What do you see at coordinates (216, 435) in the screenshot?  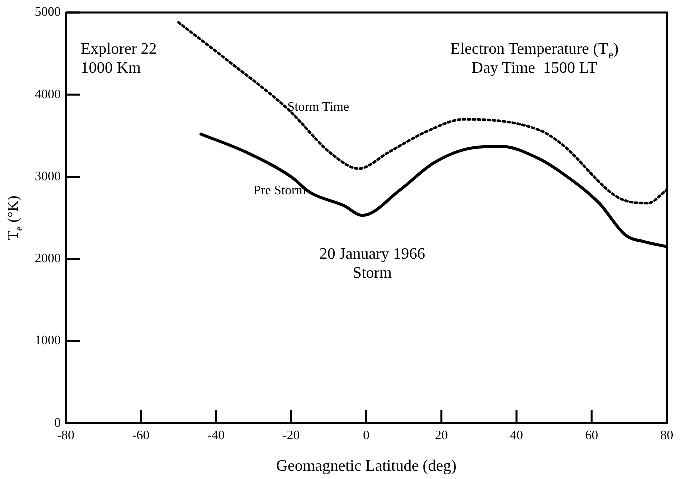 I see `x-tick-label: -40` at bounding box center [216, 435].